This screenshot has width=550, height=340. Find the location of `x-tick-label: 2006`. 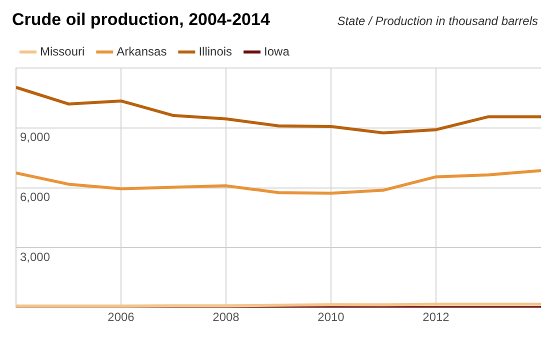

x-tick-label: 2006 is located at coordinates (121, 317).